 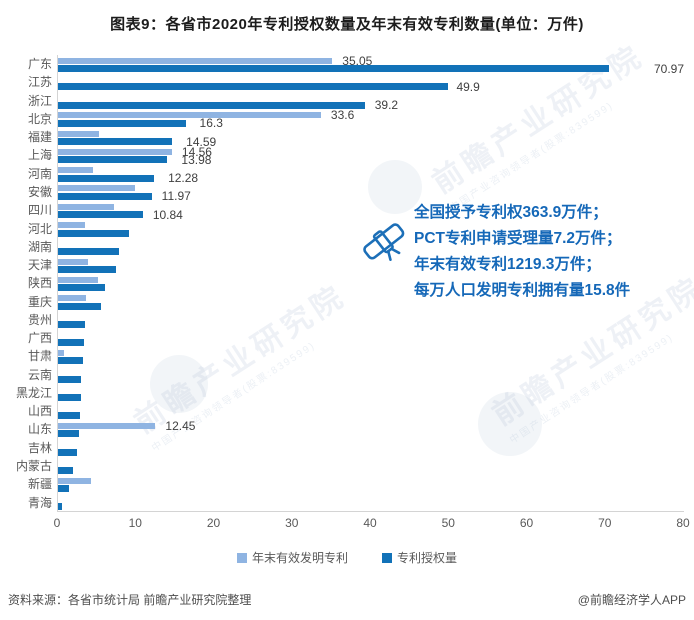 I want to click on x-axis-tick: 70, so click(x=605, y=523).